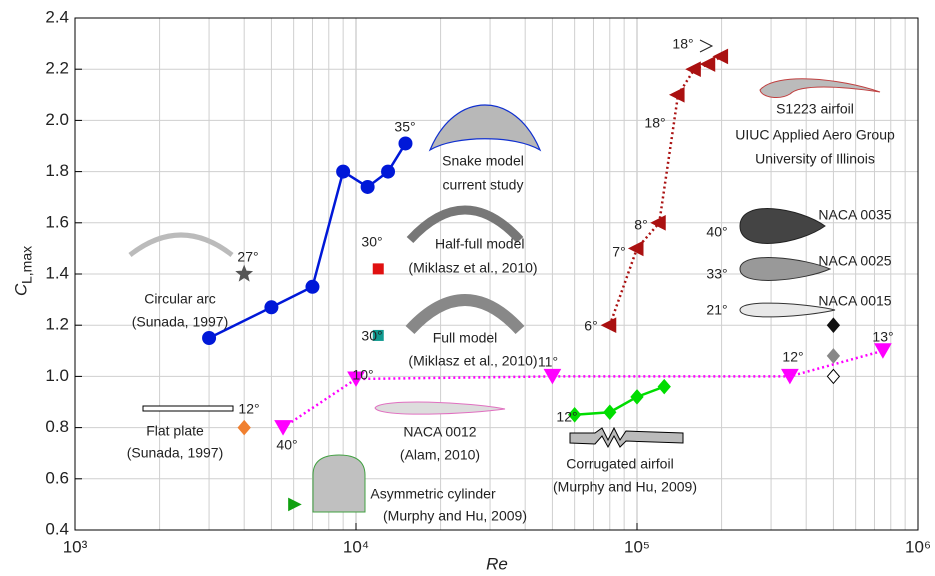  Describe the element at coordinates (175, 431) in the screenshot. I see `annotation: Flat plate` at that location.